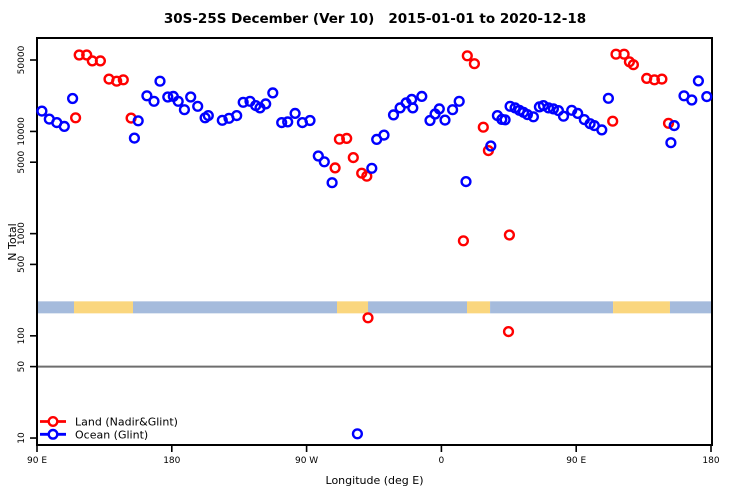 Image resolution: width=750 pixels, height=500 pixels. I want to click on x-axis-label: Longitude (deg E), so click(374, 480).